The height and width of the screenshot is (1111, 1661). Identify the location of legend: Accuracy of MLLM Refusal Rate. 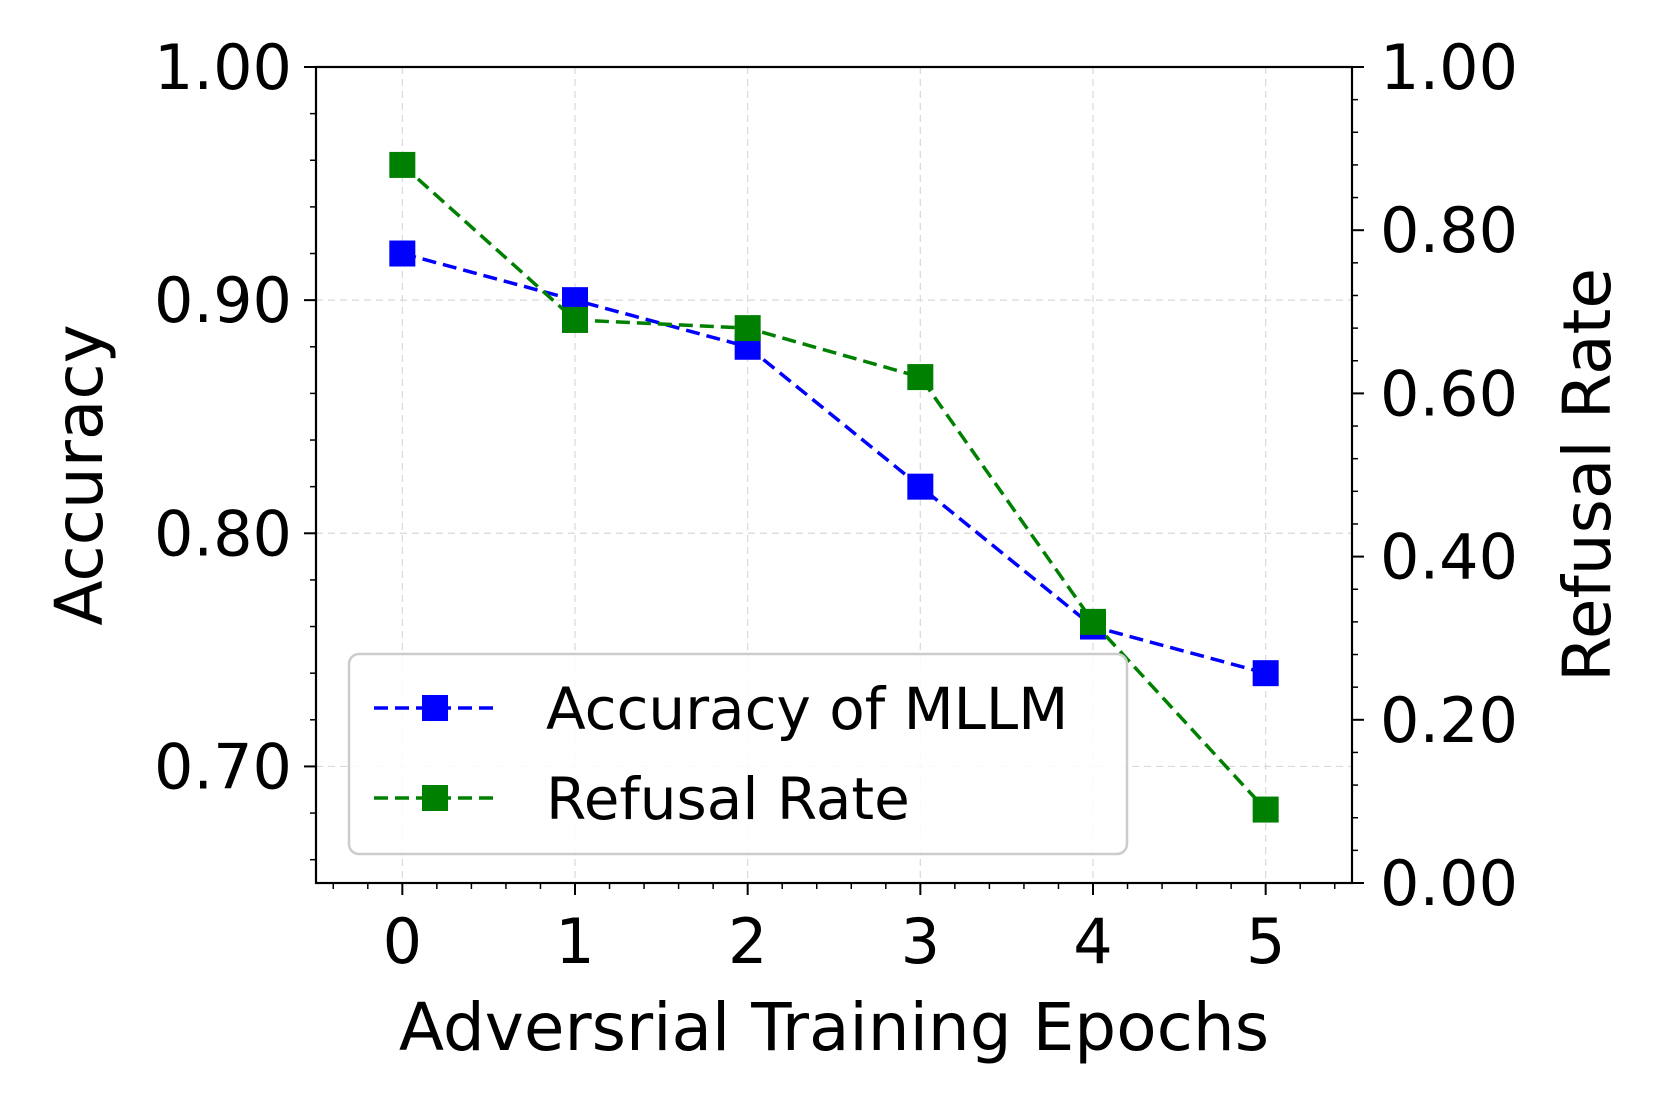
(738, 754).